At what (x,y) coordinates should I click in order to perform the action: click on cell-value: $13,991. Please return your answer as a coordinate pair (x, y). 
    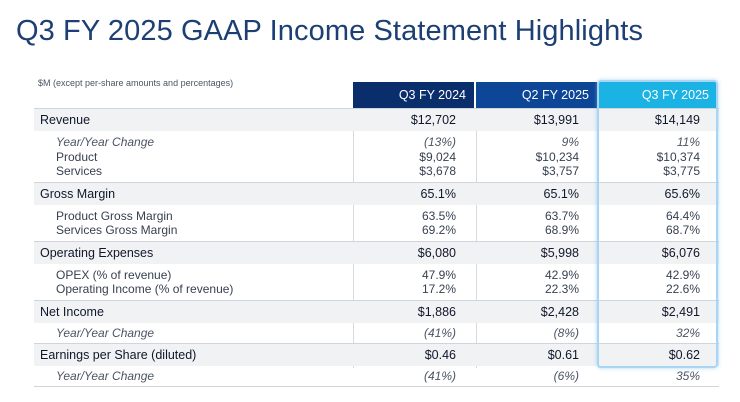
    Looking at the image, I should click on (556, 120).